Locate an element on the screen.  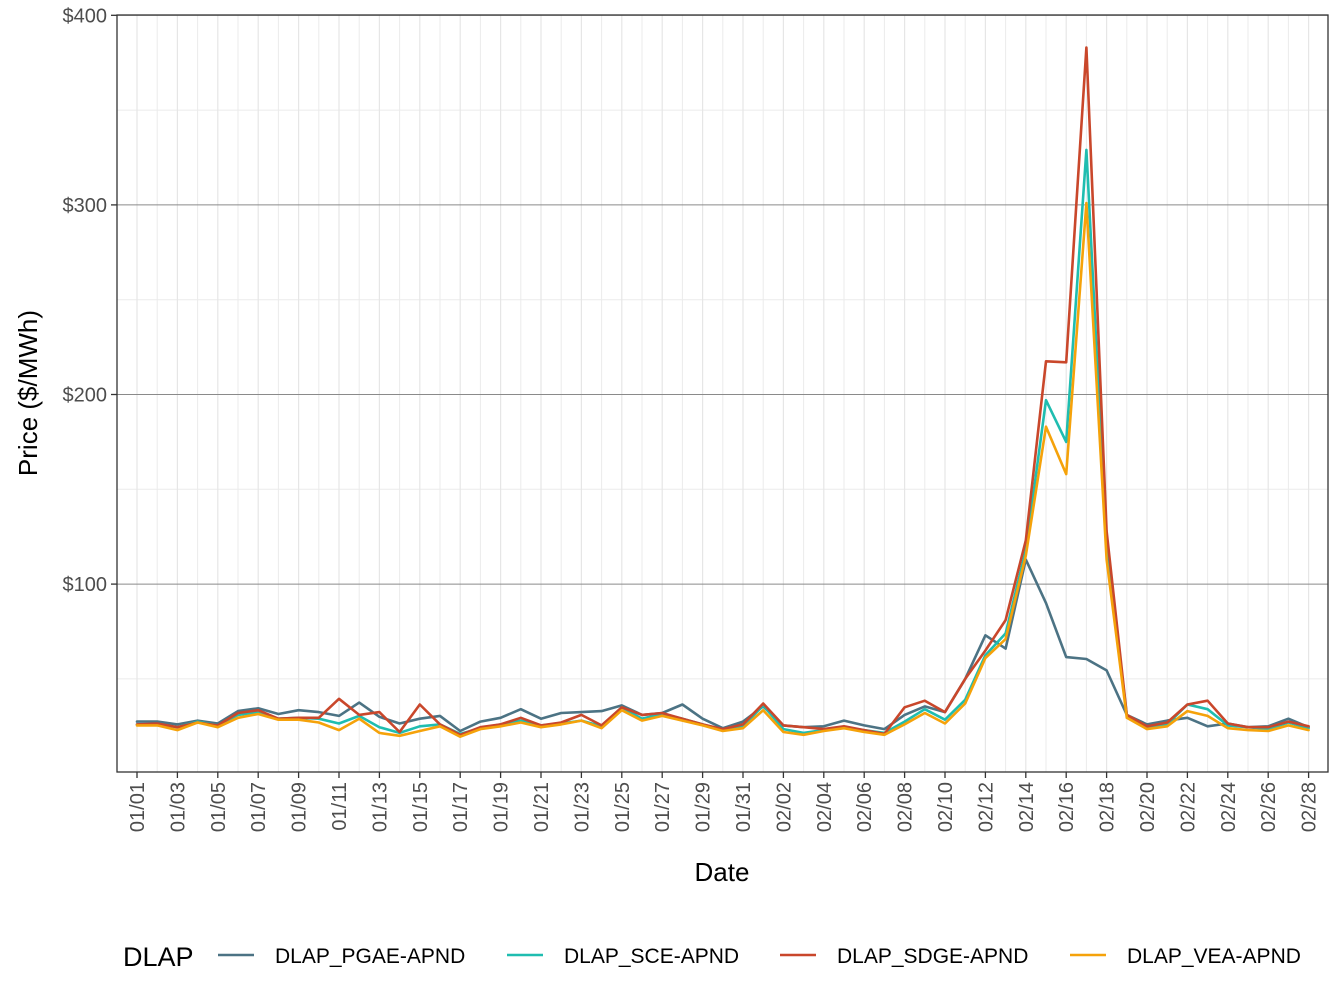
x-tick-label: 01/27 is located at coordinates (663, 807).